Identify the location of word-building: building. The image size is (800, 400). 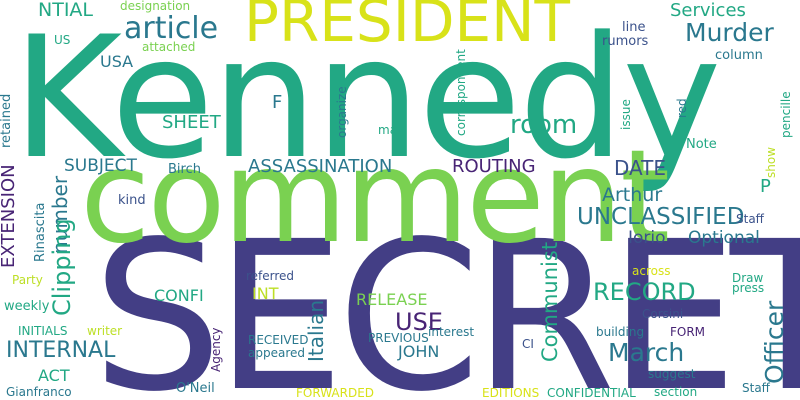
(620, 332).